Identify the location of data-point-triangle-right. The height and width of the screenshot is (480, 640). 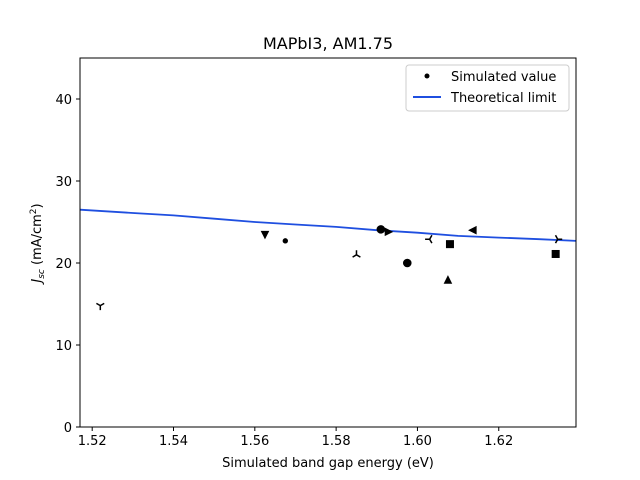
(389, 232).